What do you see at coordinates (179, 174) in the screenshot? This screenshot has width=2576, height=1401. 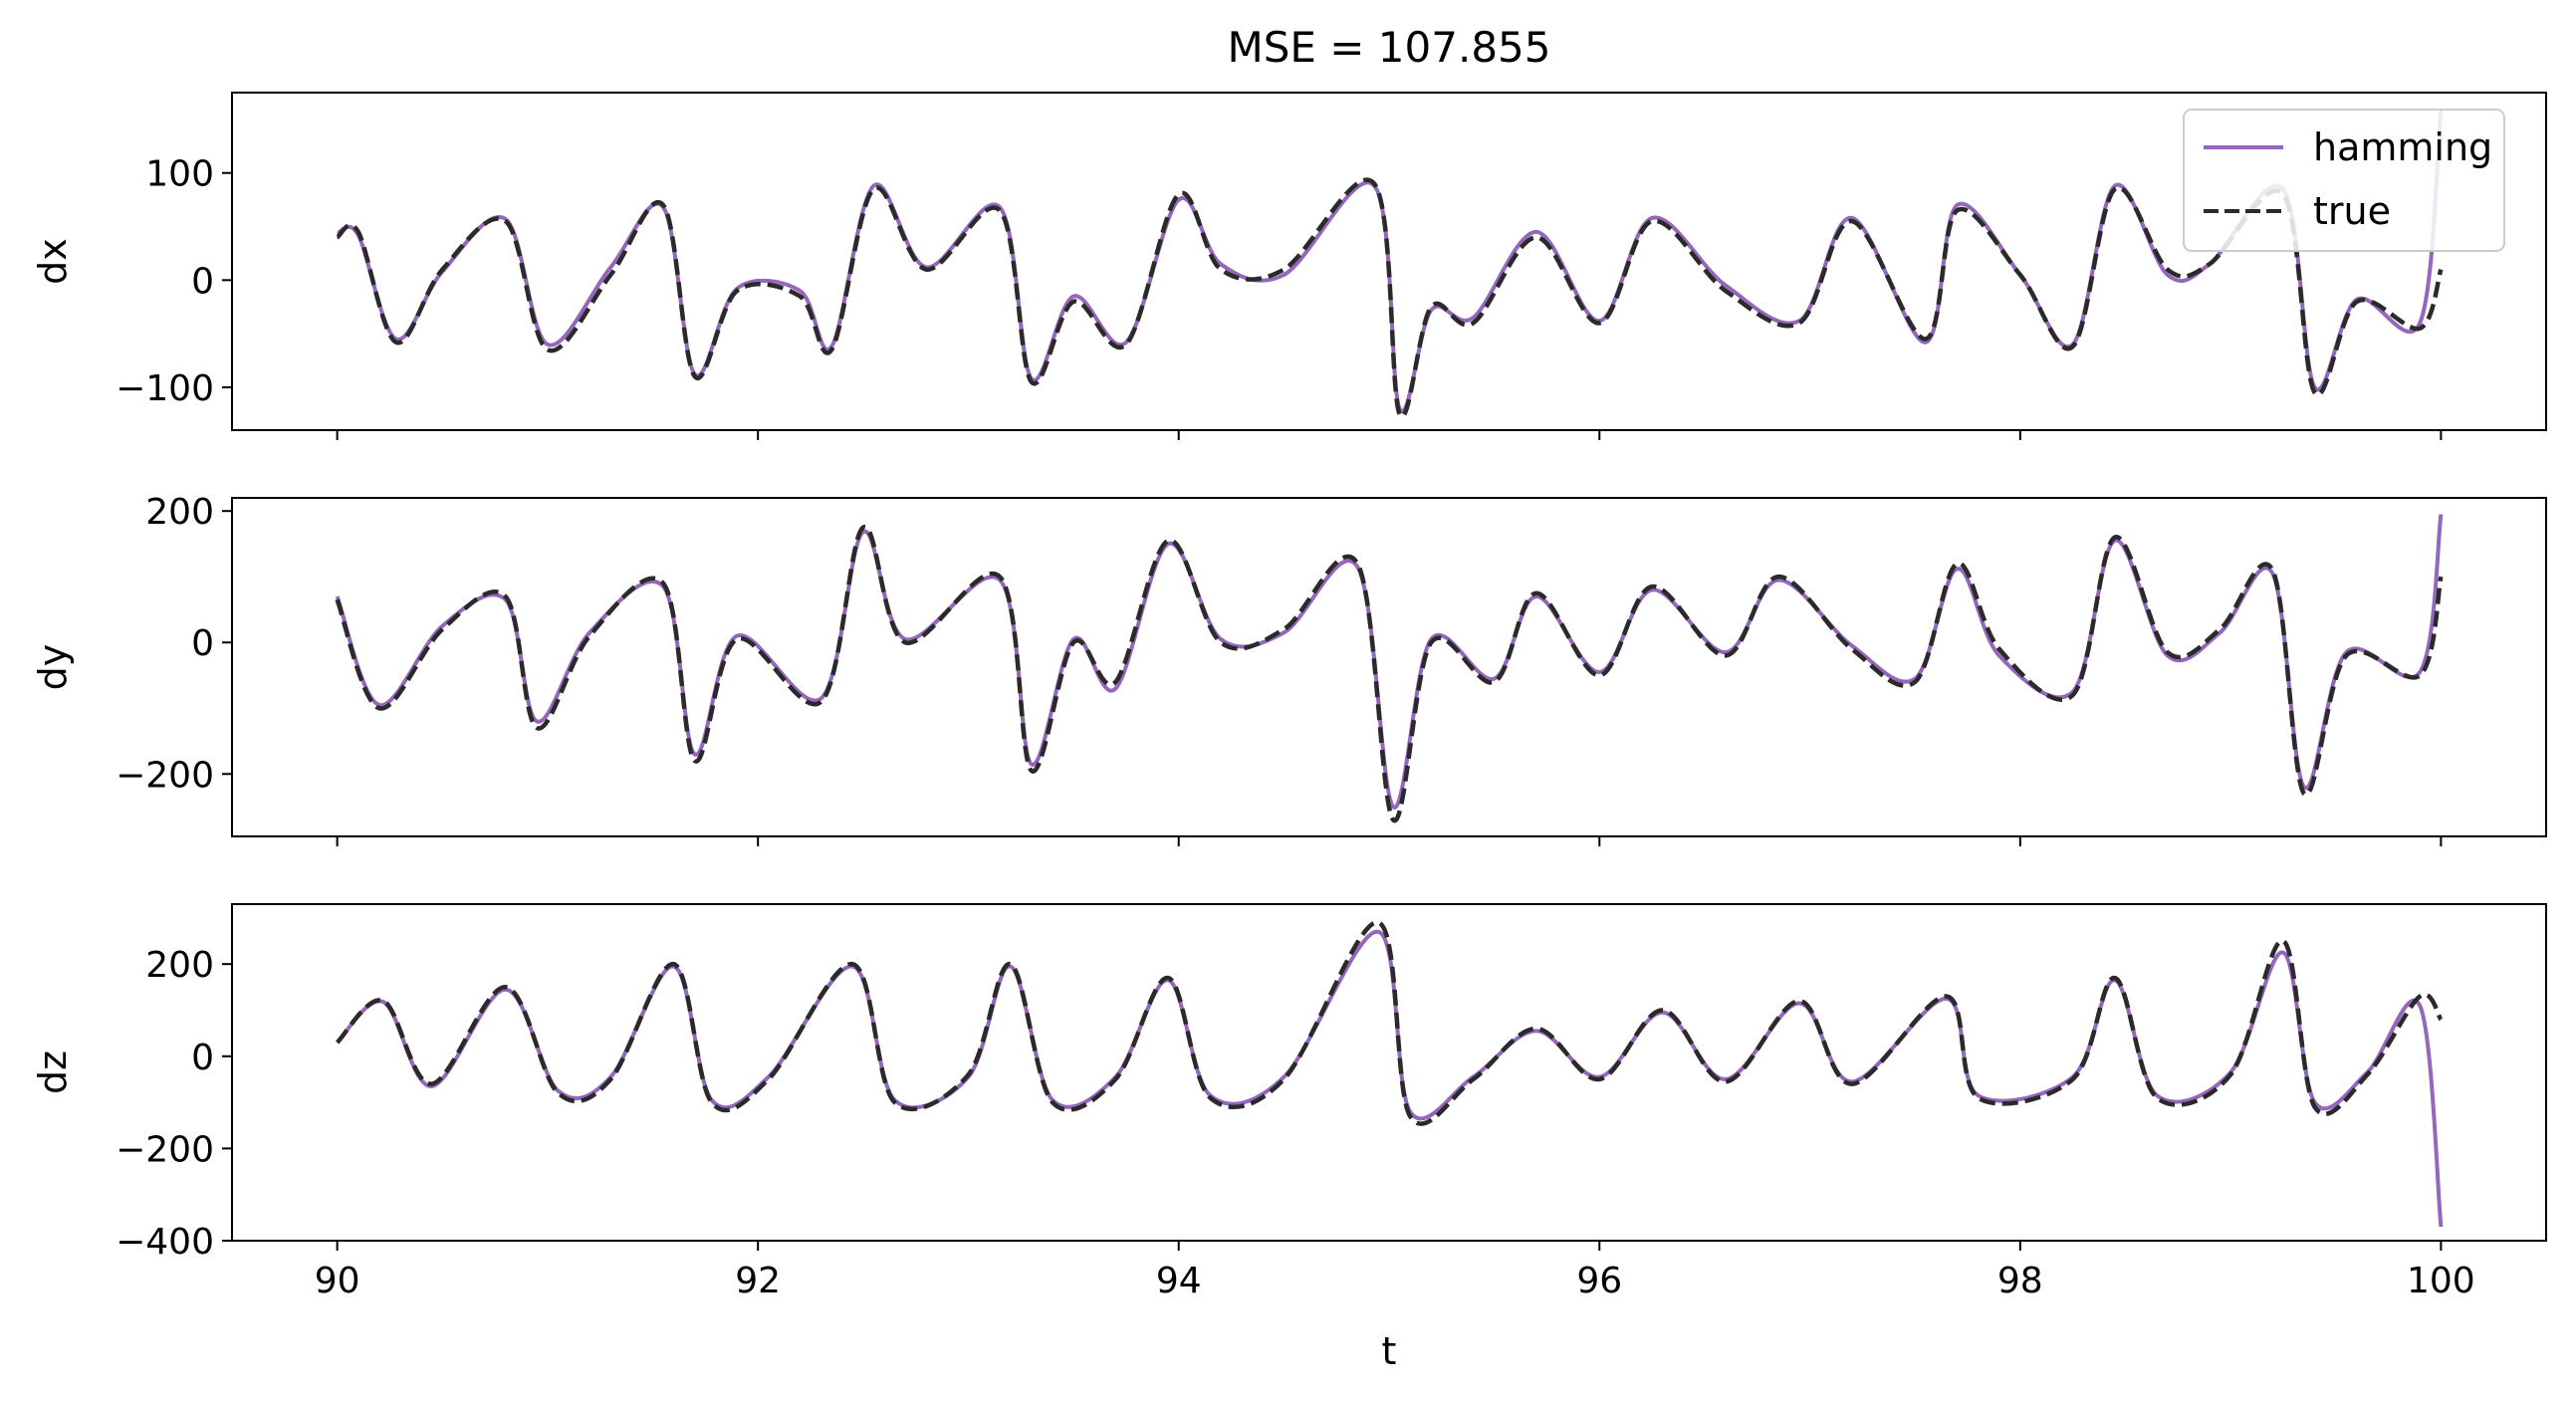 I see `y-tick-label: 100` at bounding box center [179, 174].